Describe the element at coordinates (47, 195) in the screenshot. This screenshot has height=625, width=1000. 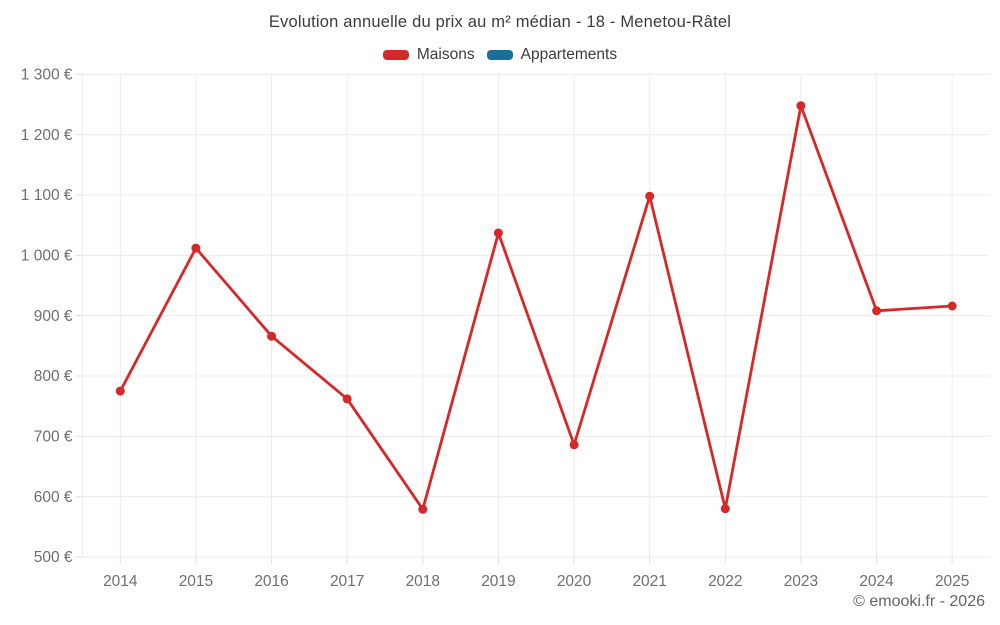
I see `y-axis-label: 1 100 €` at that location.